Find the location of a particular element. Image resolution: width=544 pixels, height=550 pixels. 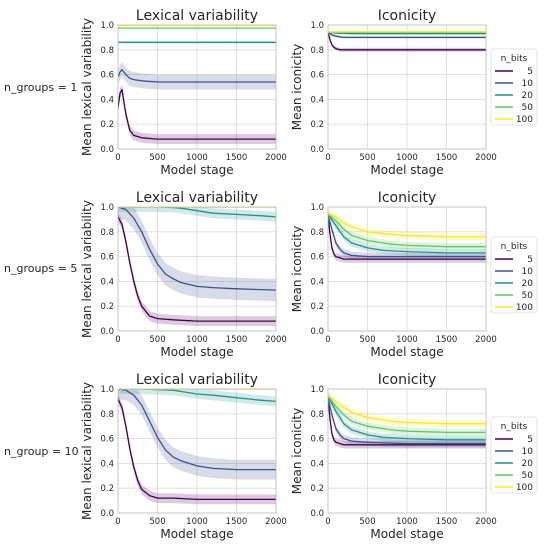

row-label-n-groups-1: n_groups = 1 is located at coordinates (40, 87).